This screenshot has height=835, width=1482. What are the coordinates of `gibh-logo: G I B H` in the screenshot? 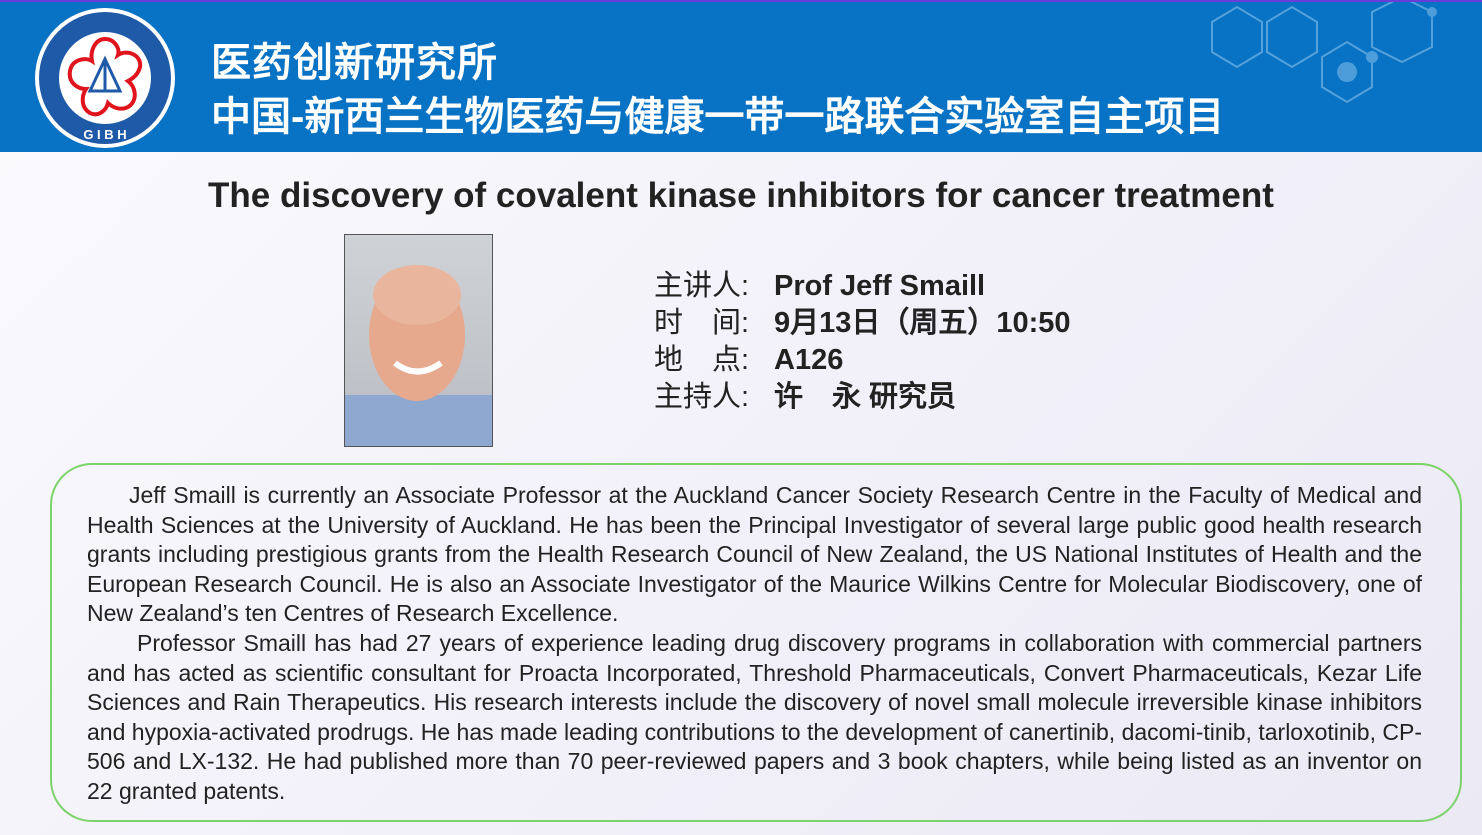 It's located at (105, 78).